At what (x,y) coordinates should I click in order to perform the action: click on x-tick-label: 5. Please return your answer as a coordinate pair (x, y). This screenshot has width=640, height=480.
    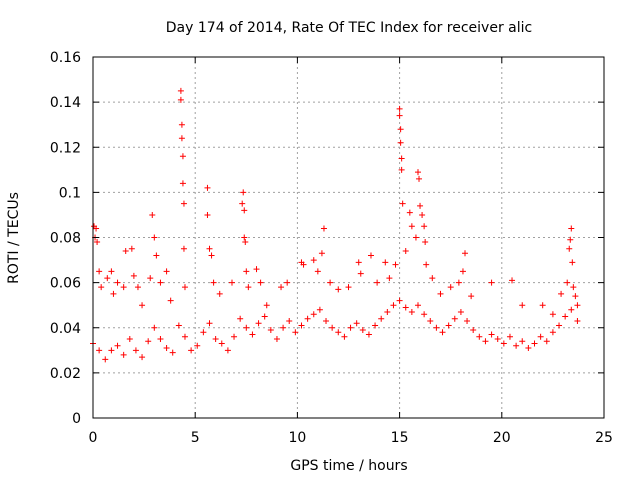
    Looking at the image, I should click on (195, 438).